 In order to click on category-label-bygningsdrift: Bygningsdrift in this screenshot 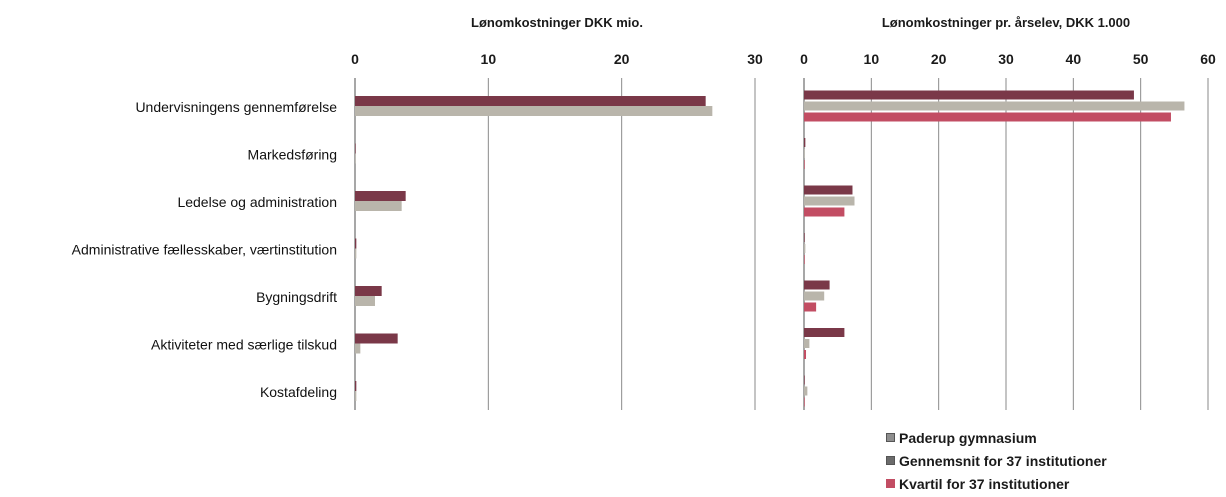, I will do `click(296, 297)`.